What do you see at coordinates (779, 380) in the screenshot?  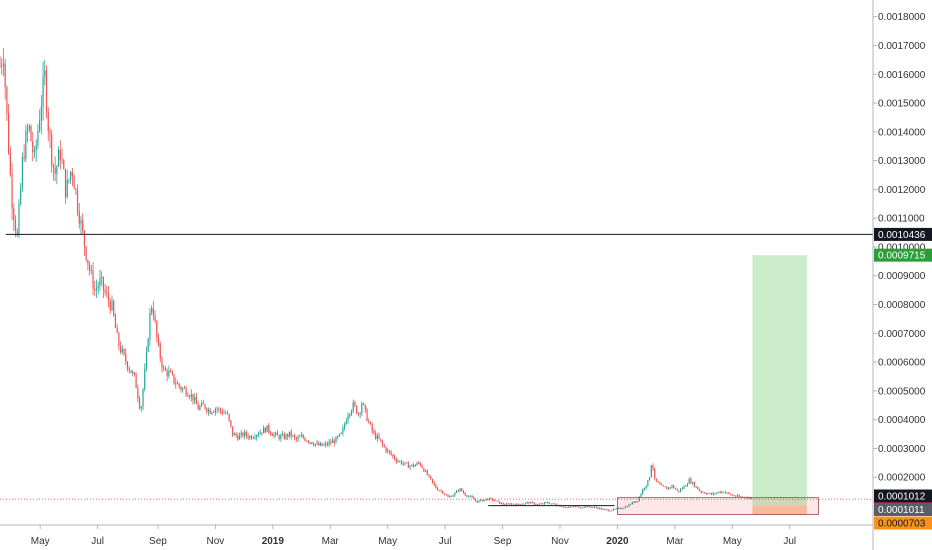 I see `long-position-profit-zone` at bounding box center [779, 380].